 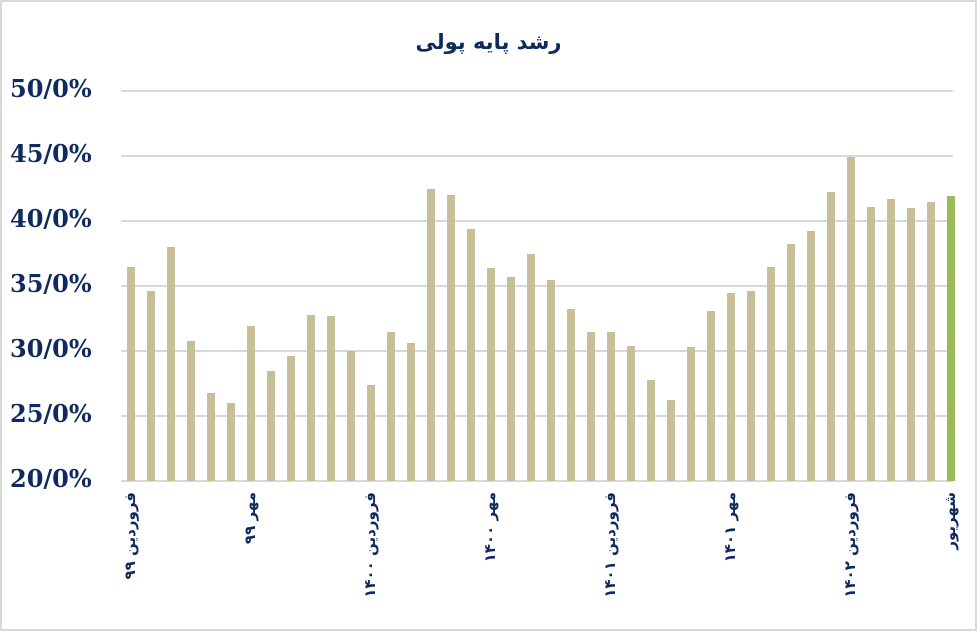 I want to click on y-tick-label: 30/0%, so click(x=51, y=348).